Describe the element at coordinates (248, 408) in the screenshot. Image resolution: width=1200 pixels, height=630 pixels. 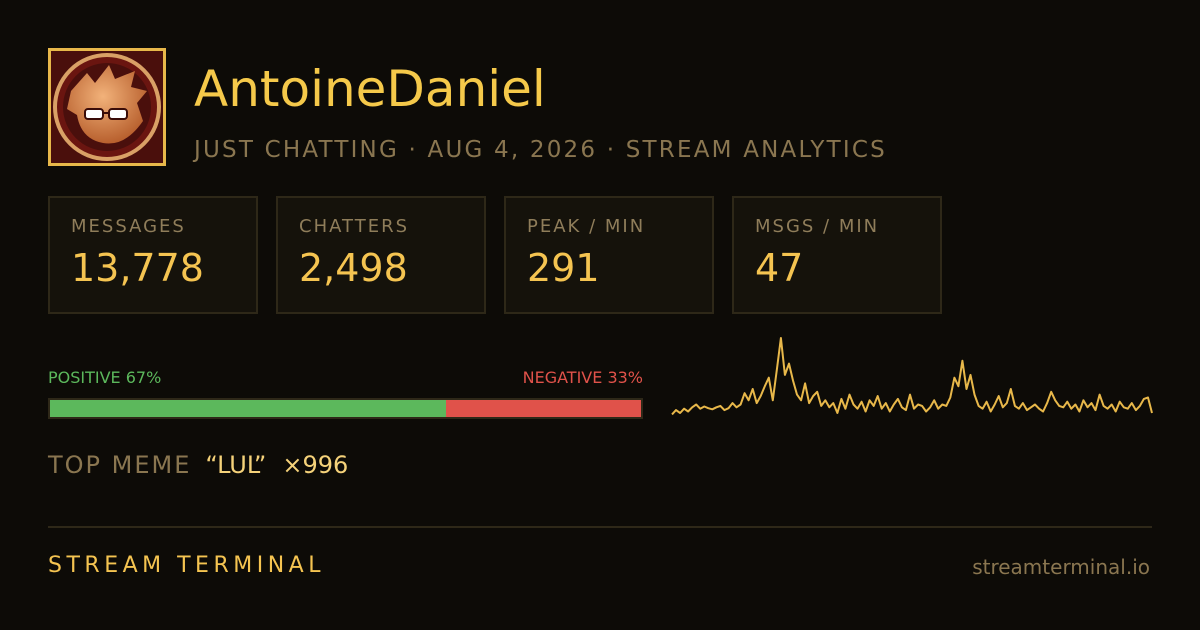
I see `positive-segment` at that location.